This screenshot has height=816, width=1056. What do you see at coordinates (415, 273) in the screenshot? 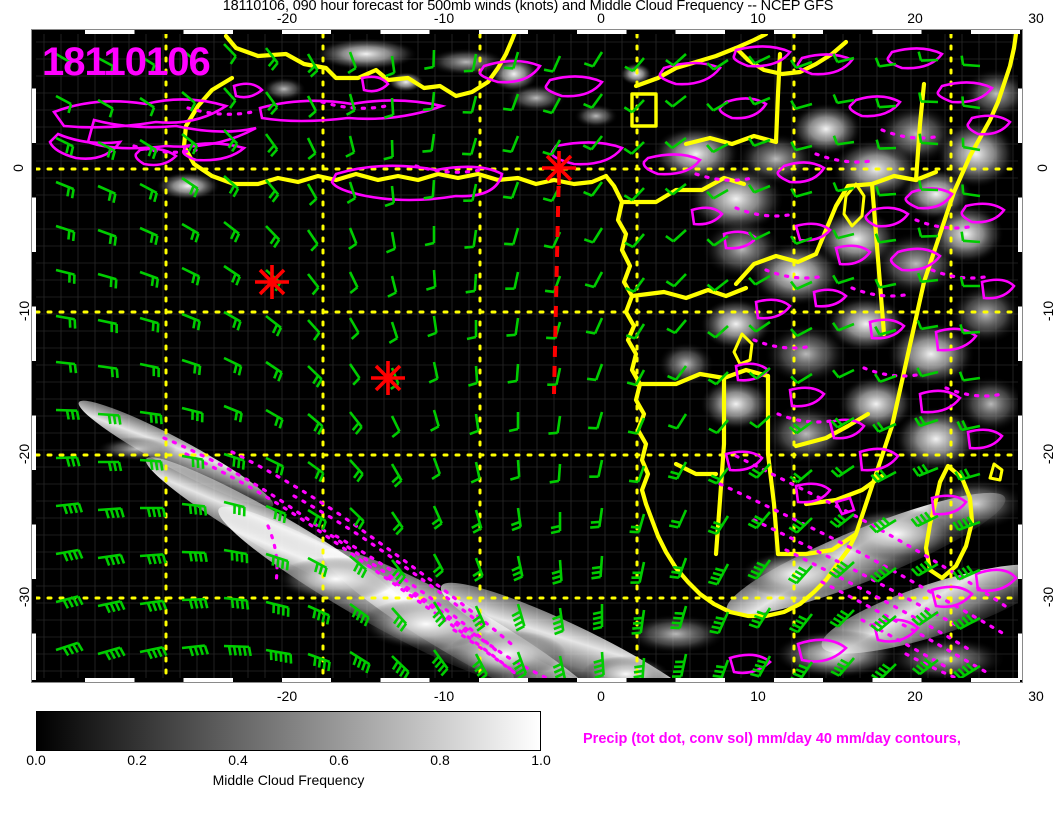
I see `site-marker-layer` at bounding box center [415, 273].